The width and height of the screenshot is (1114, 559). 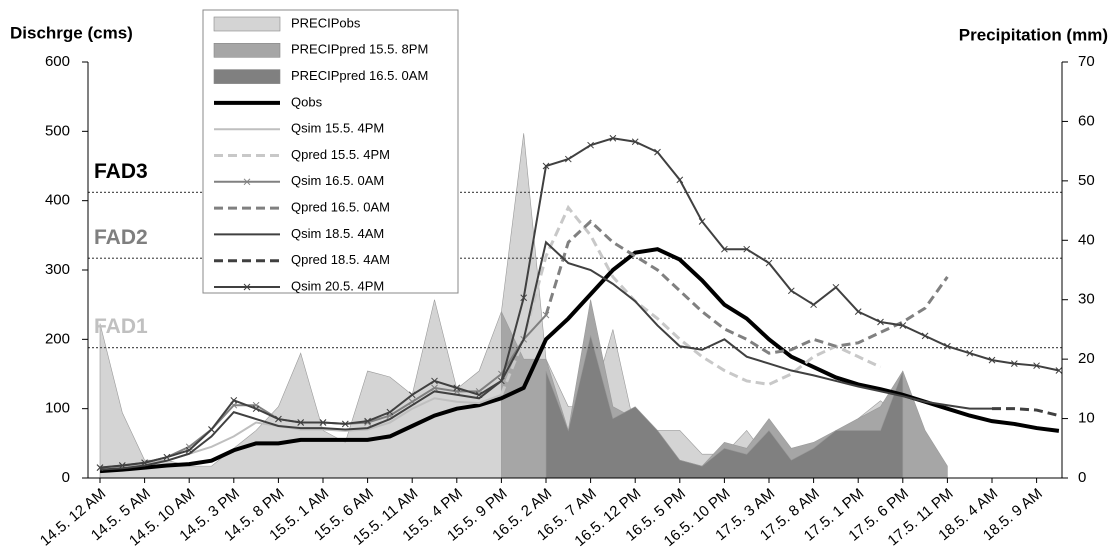 I want to click on legend-label: PRECIPpred 16.5. 0AM, so click(x=359, y=75).